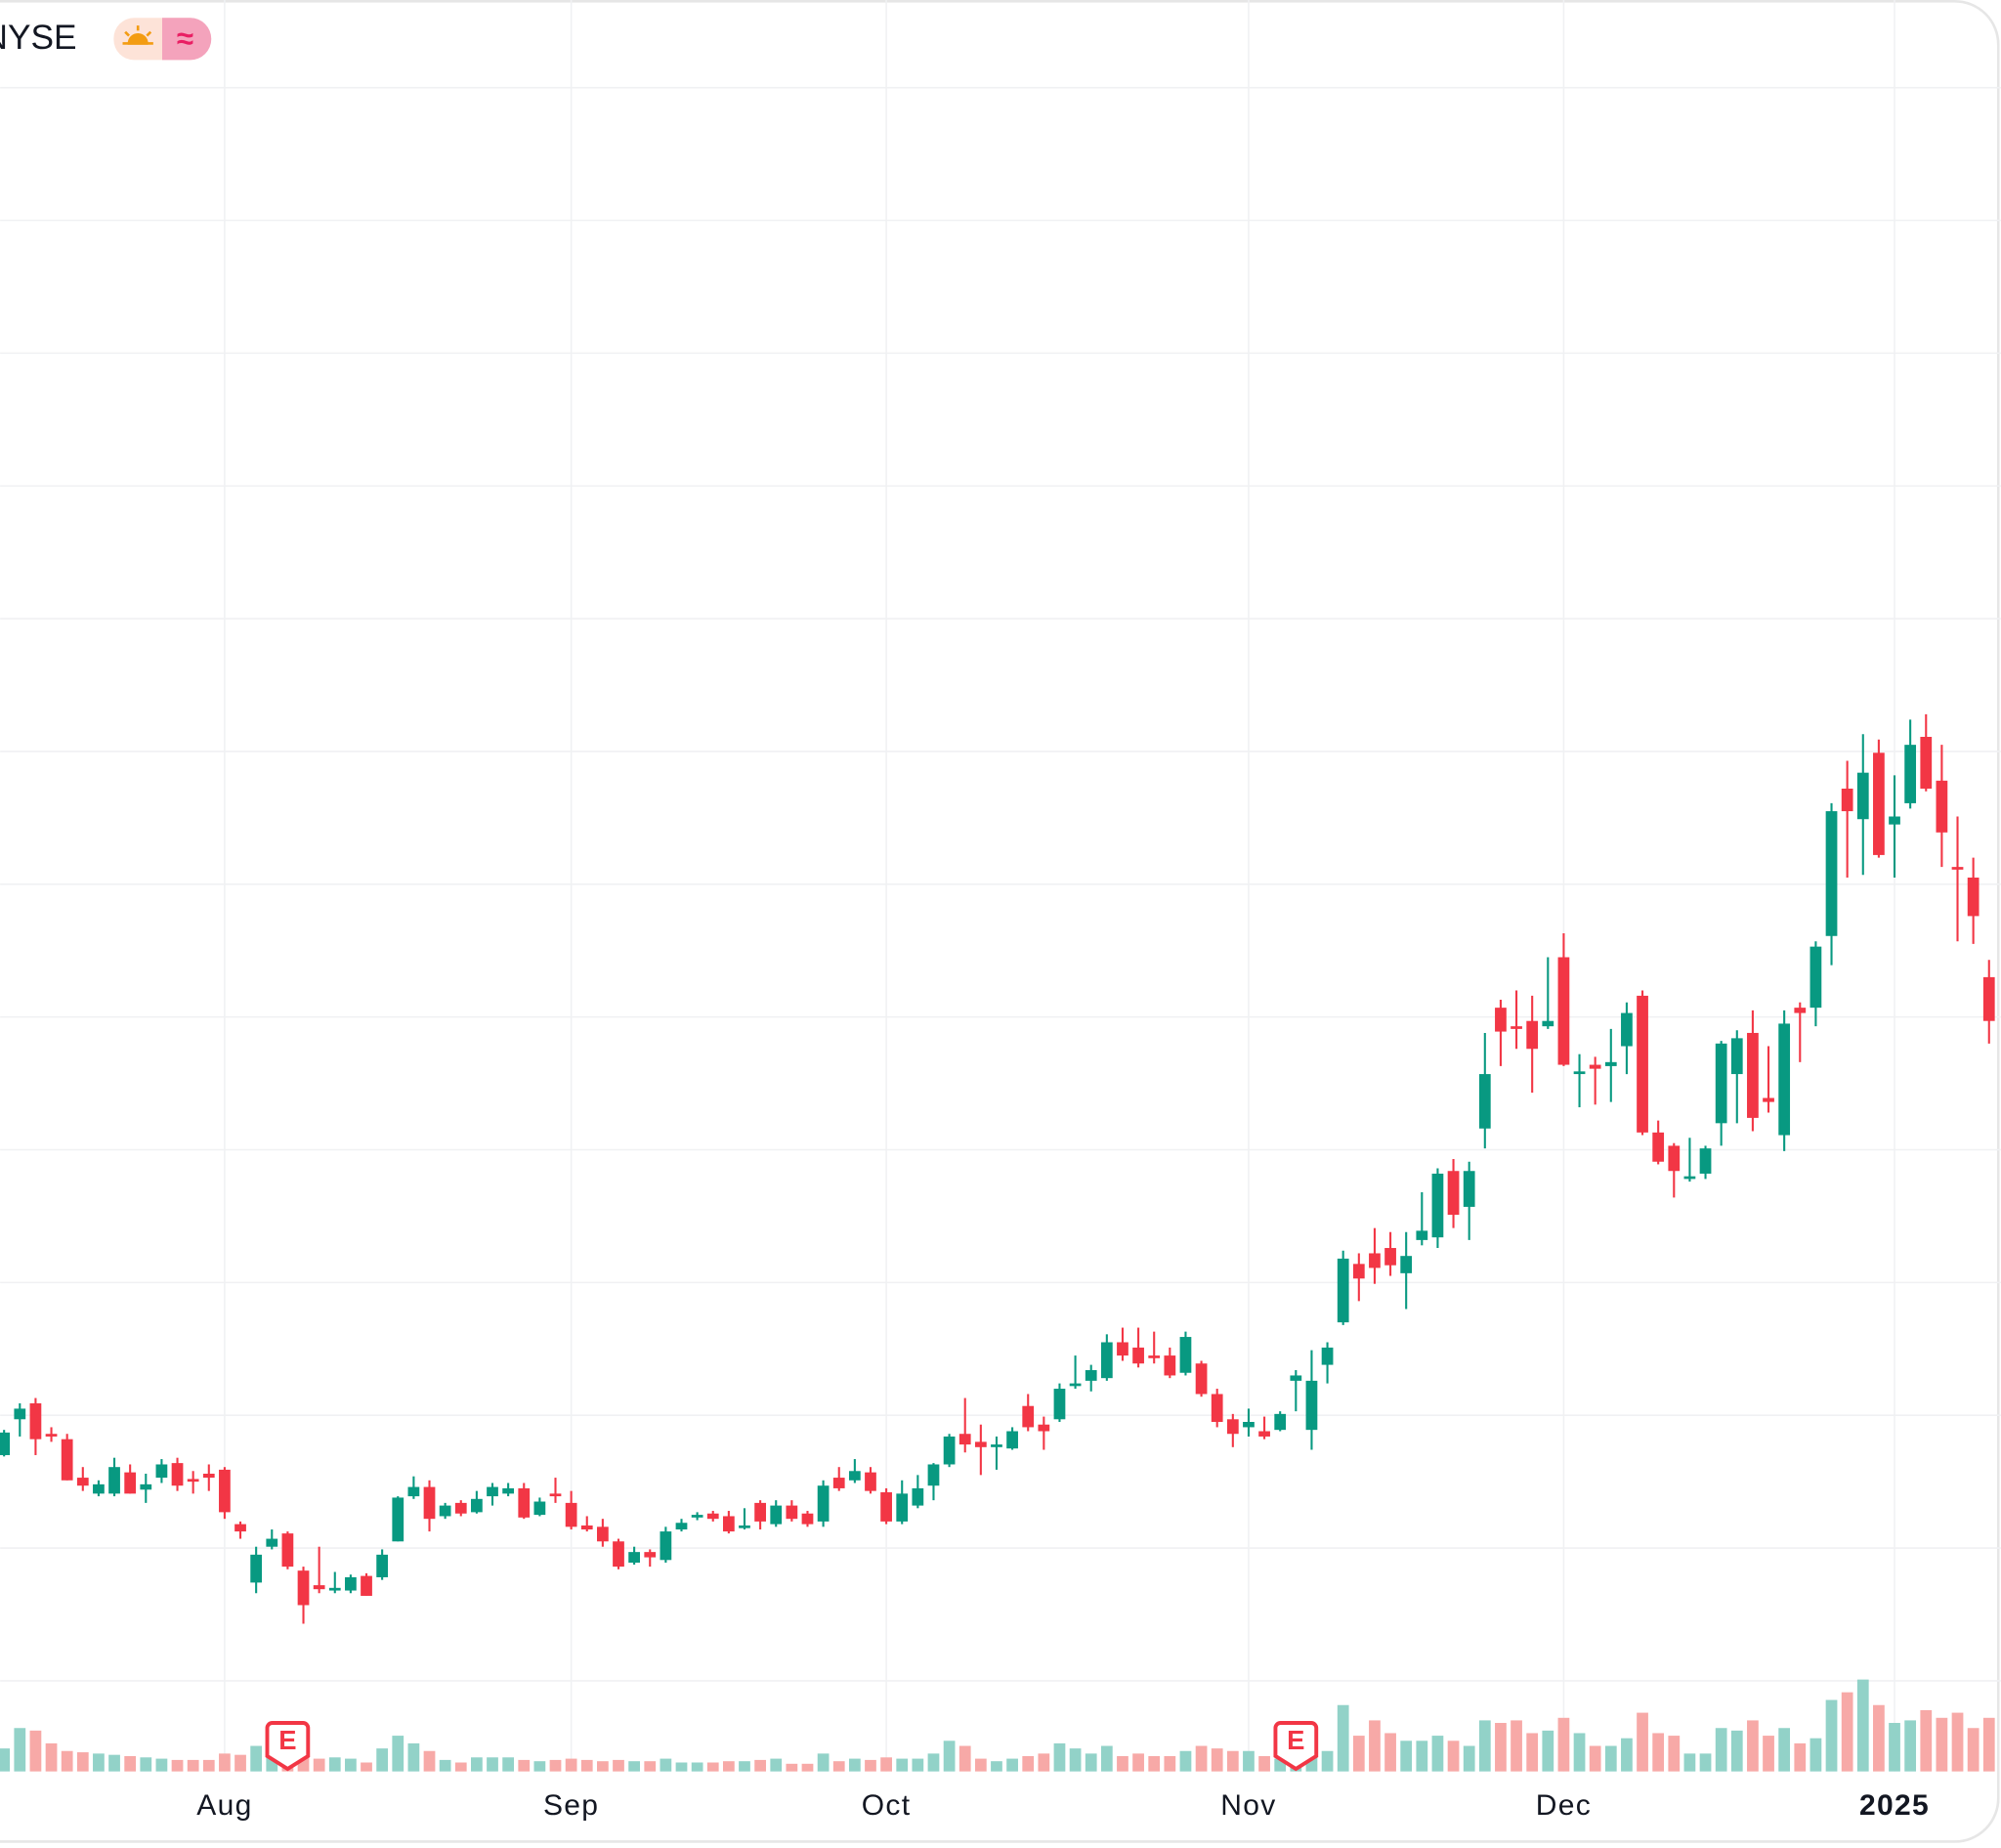  Describe the element at coordinates (186, 39) in the screenshot. I see `badge-right` at that location.